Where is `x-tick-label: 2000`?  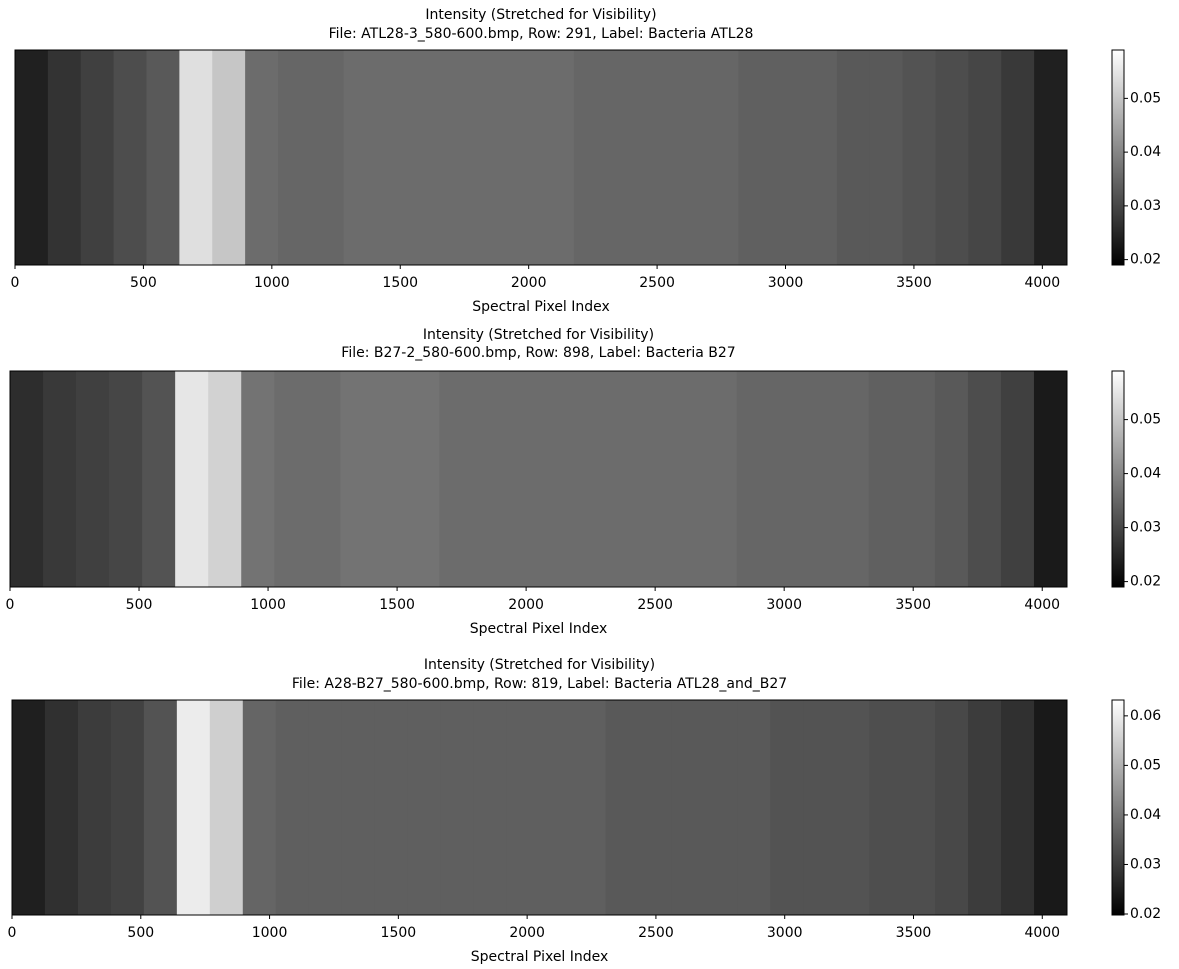 x-tick-label: 2000 is located at coordinates (529, 283).